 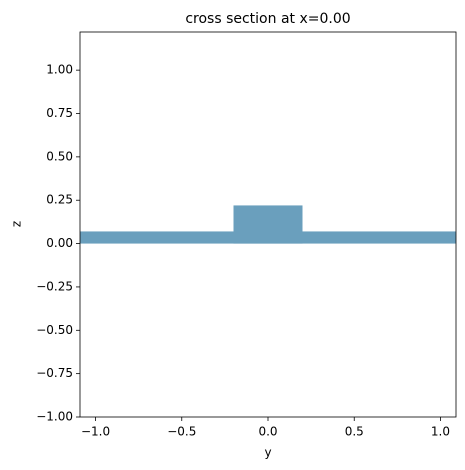 I want to click on y-tick-label: 0.75, so click(x=59, y=113).